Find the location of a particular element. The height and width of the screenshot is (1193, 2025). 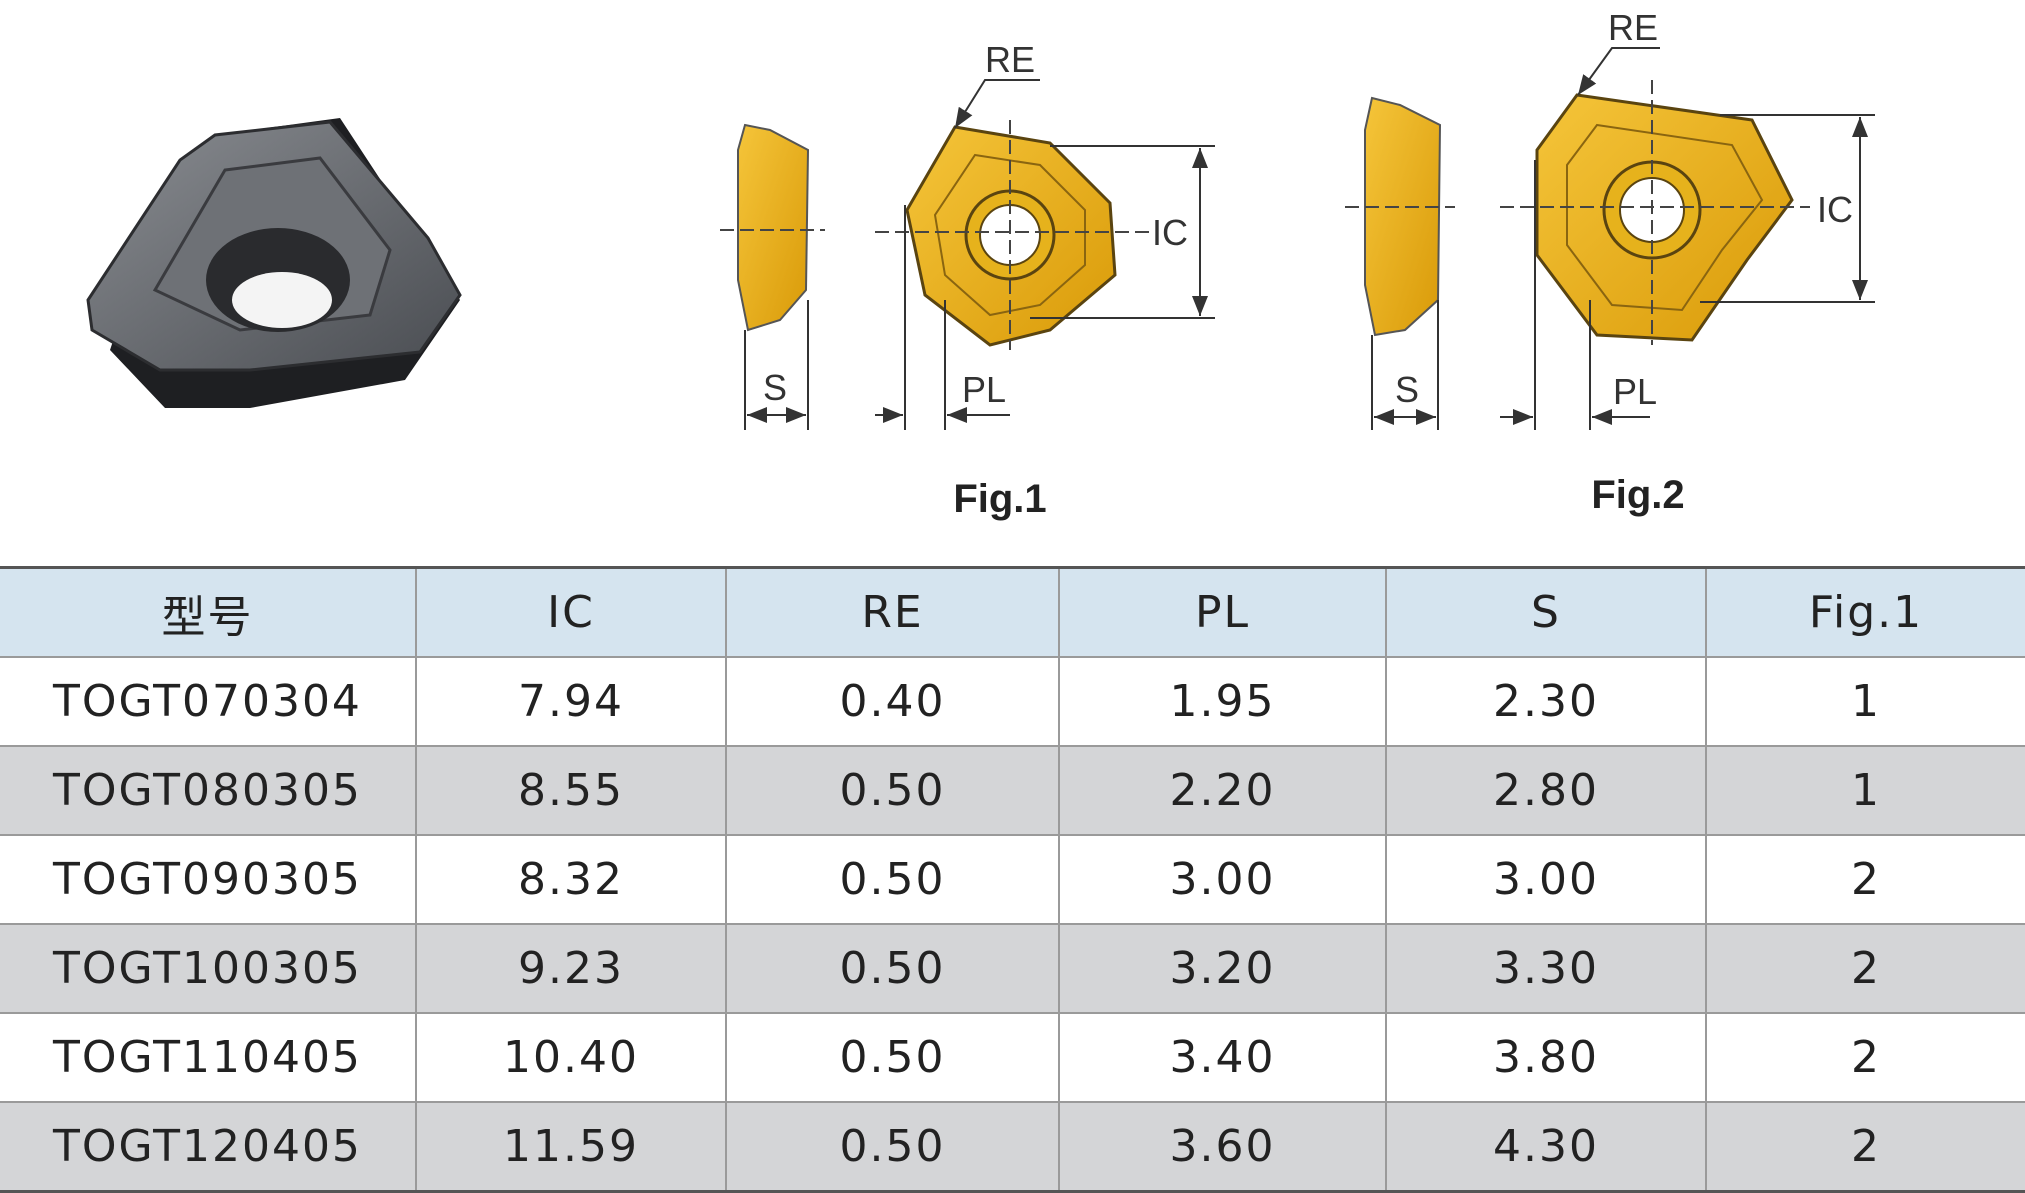

model-cell: TOGT070304 is located at coordinates (208, 702).